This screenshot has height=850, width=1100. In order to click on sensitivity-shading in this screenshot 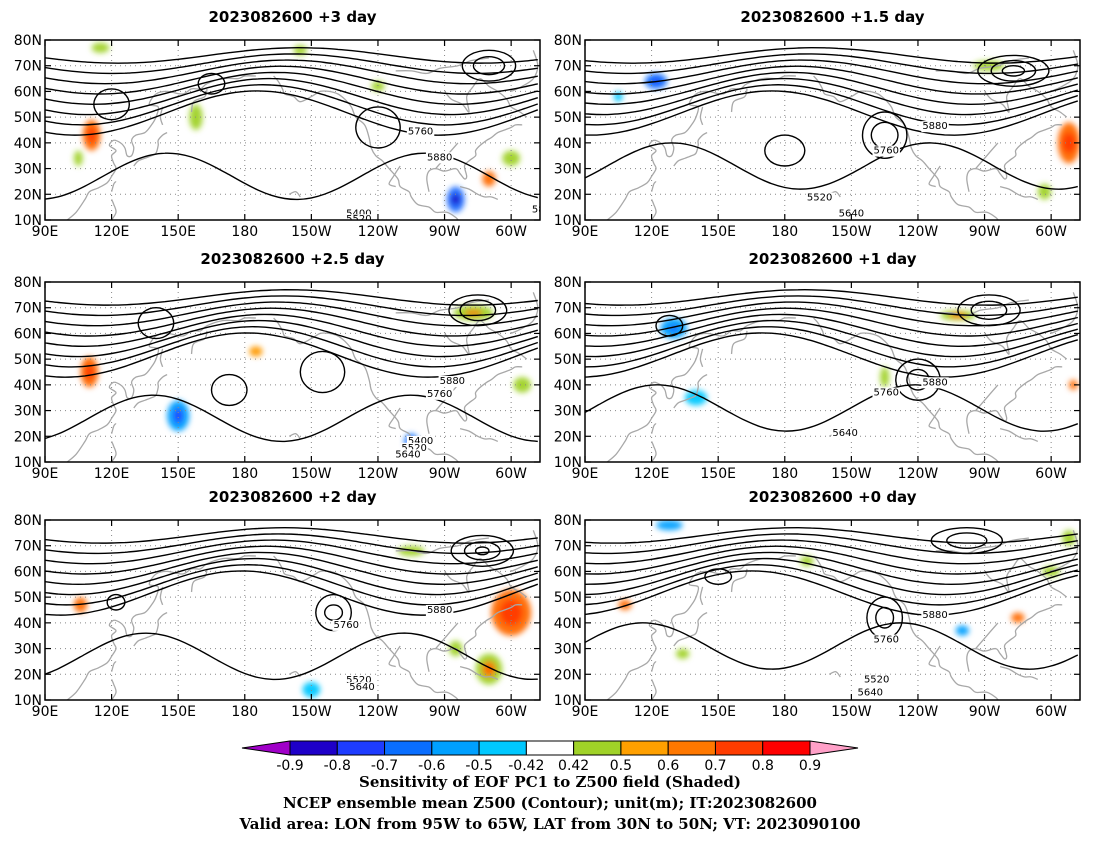, I will do `click(297, 127)`.